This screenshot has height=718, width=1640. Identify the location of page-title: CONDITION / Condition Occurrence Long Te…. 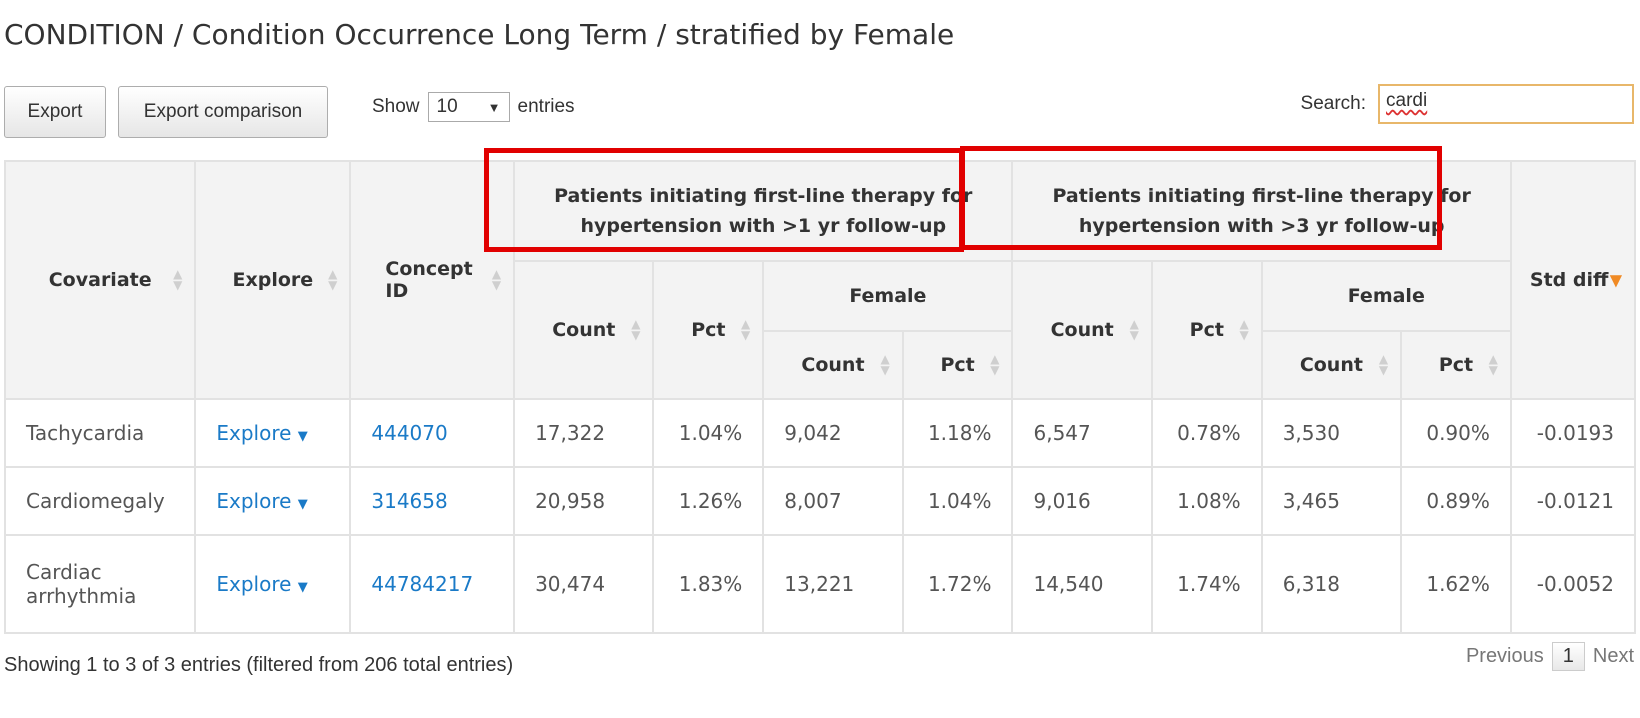
(479, 34).